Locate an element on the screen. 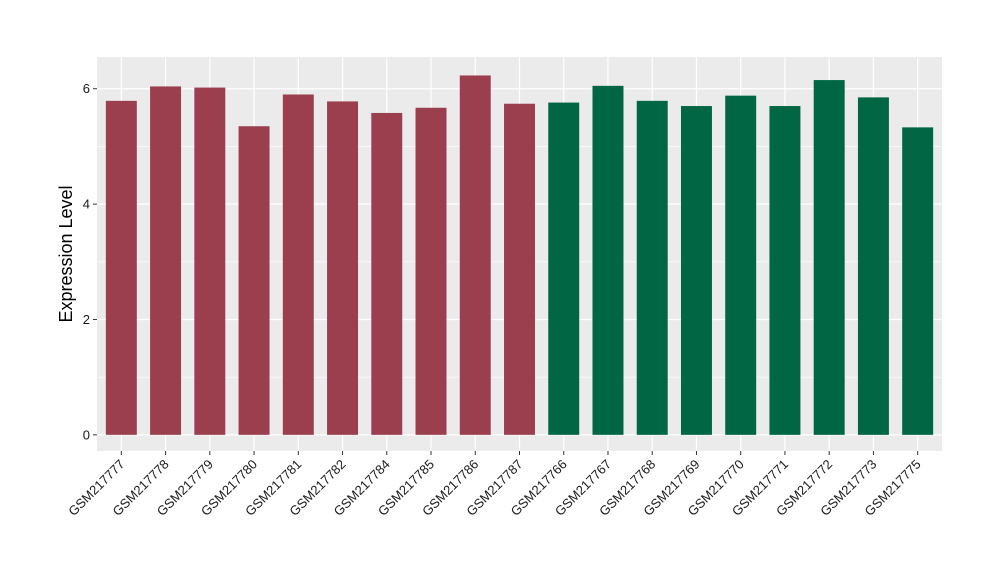 Image resolution: width=1000 pixels, height=580 pixels. bar-GSM217772 is located at coordinates (829, 257).